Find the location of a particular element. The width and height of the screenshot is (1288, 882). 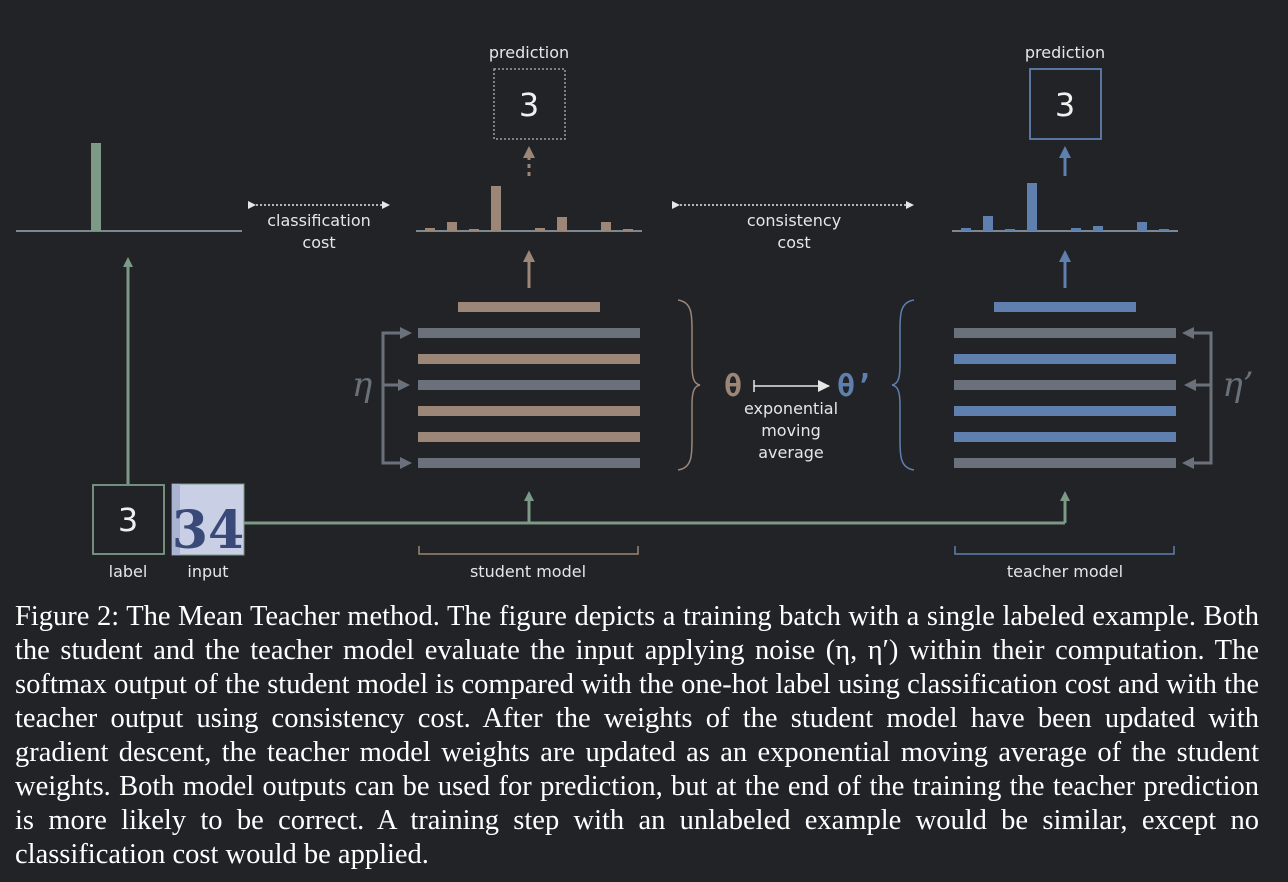

teacher-model-caption: teacher model is located at coordinates (1065, 571).